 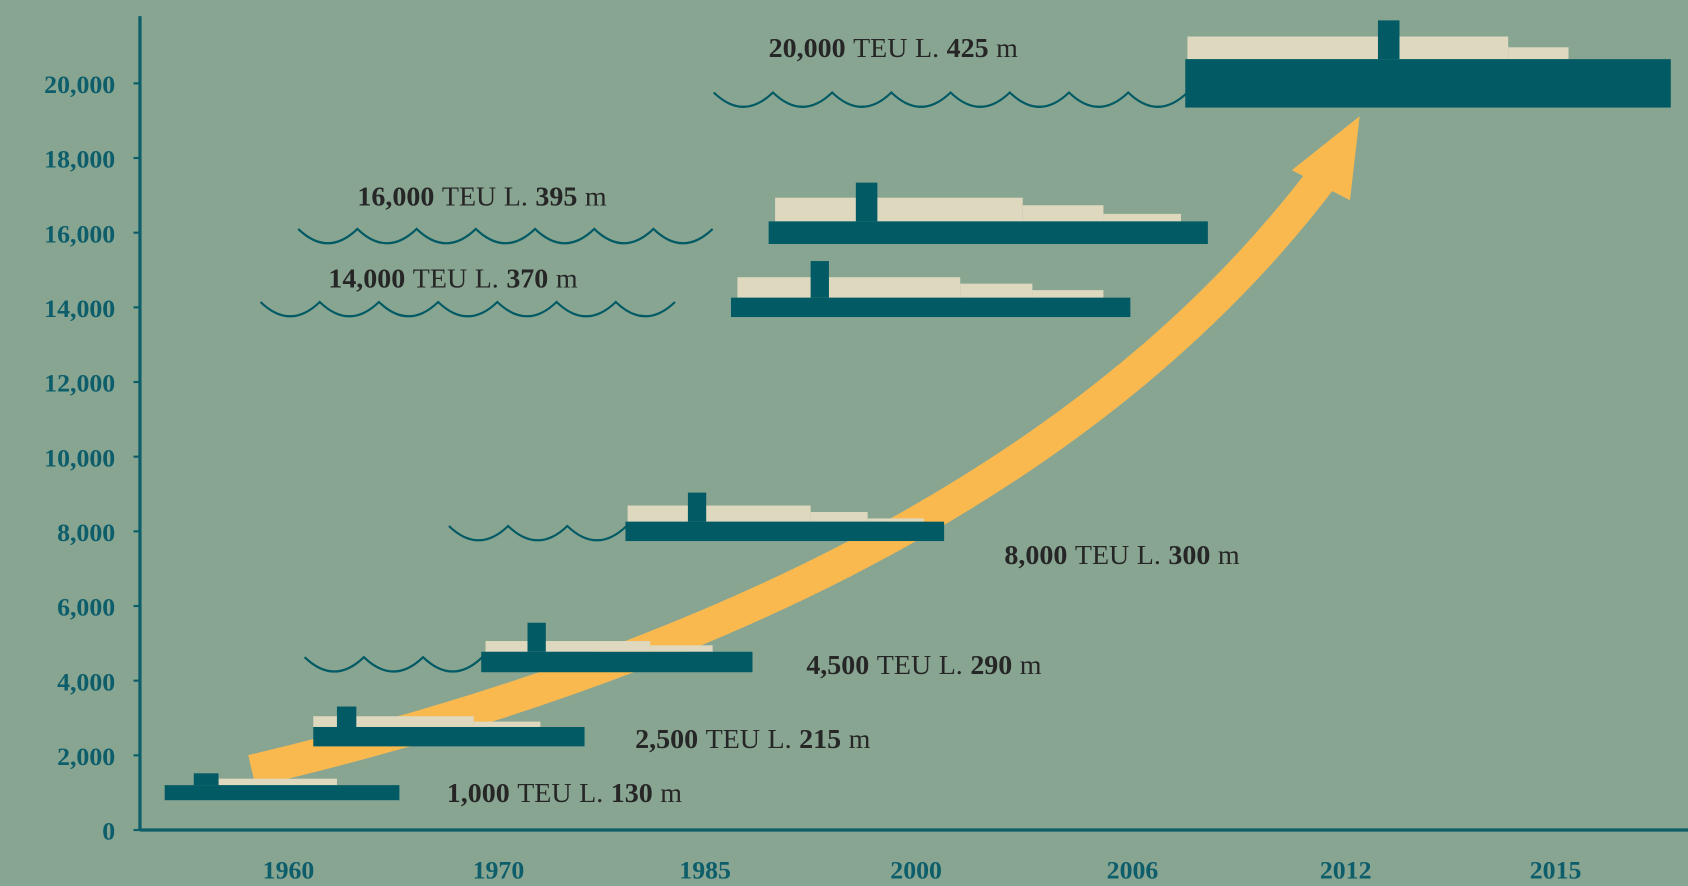 What do you see at coordinates (86, 681) in the screenshot?
I see `y-tick-label: 4,000` at bounding box center [86, 681].